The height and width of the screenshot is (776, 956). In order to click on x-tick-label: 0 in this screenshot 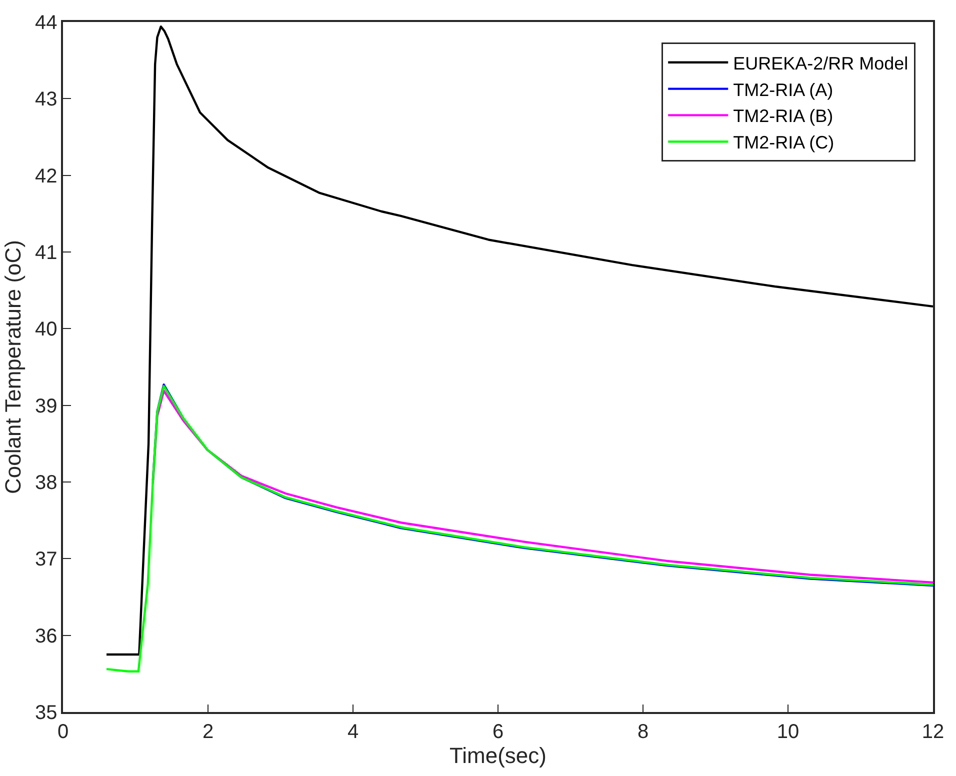, I will do `click(63, 731)`.